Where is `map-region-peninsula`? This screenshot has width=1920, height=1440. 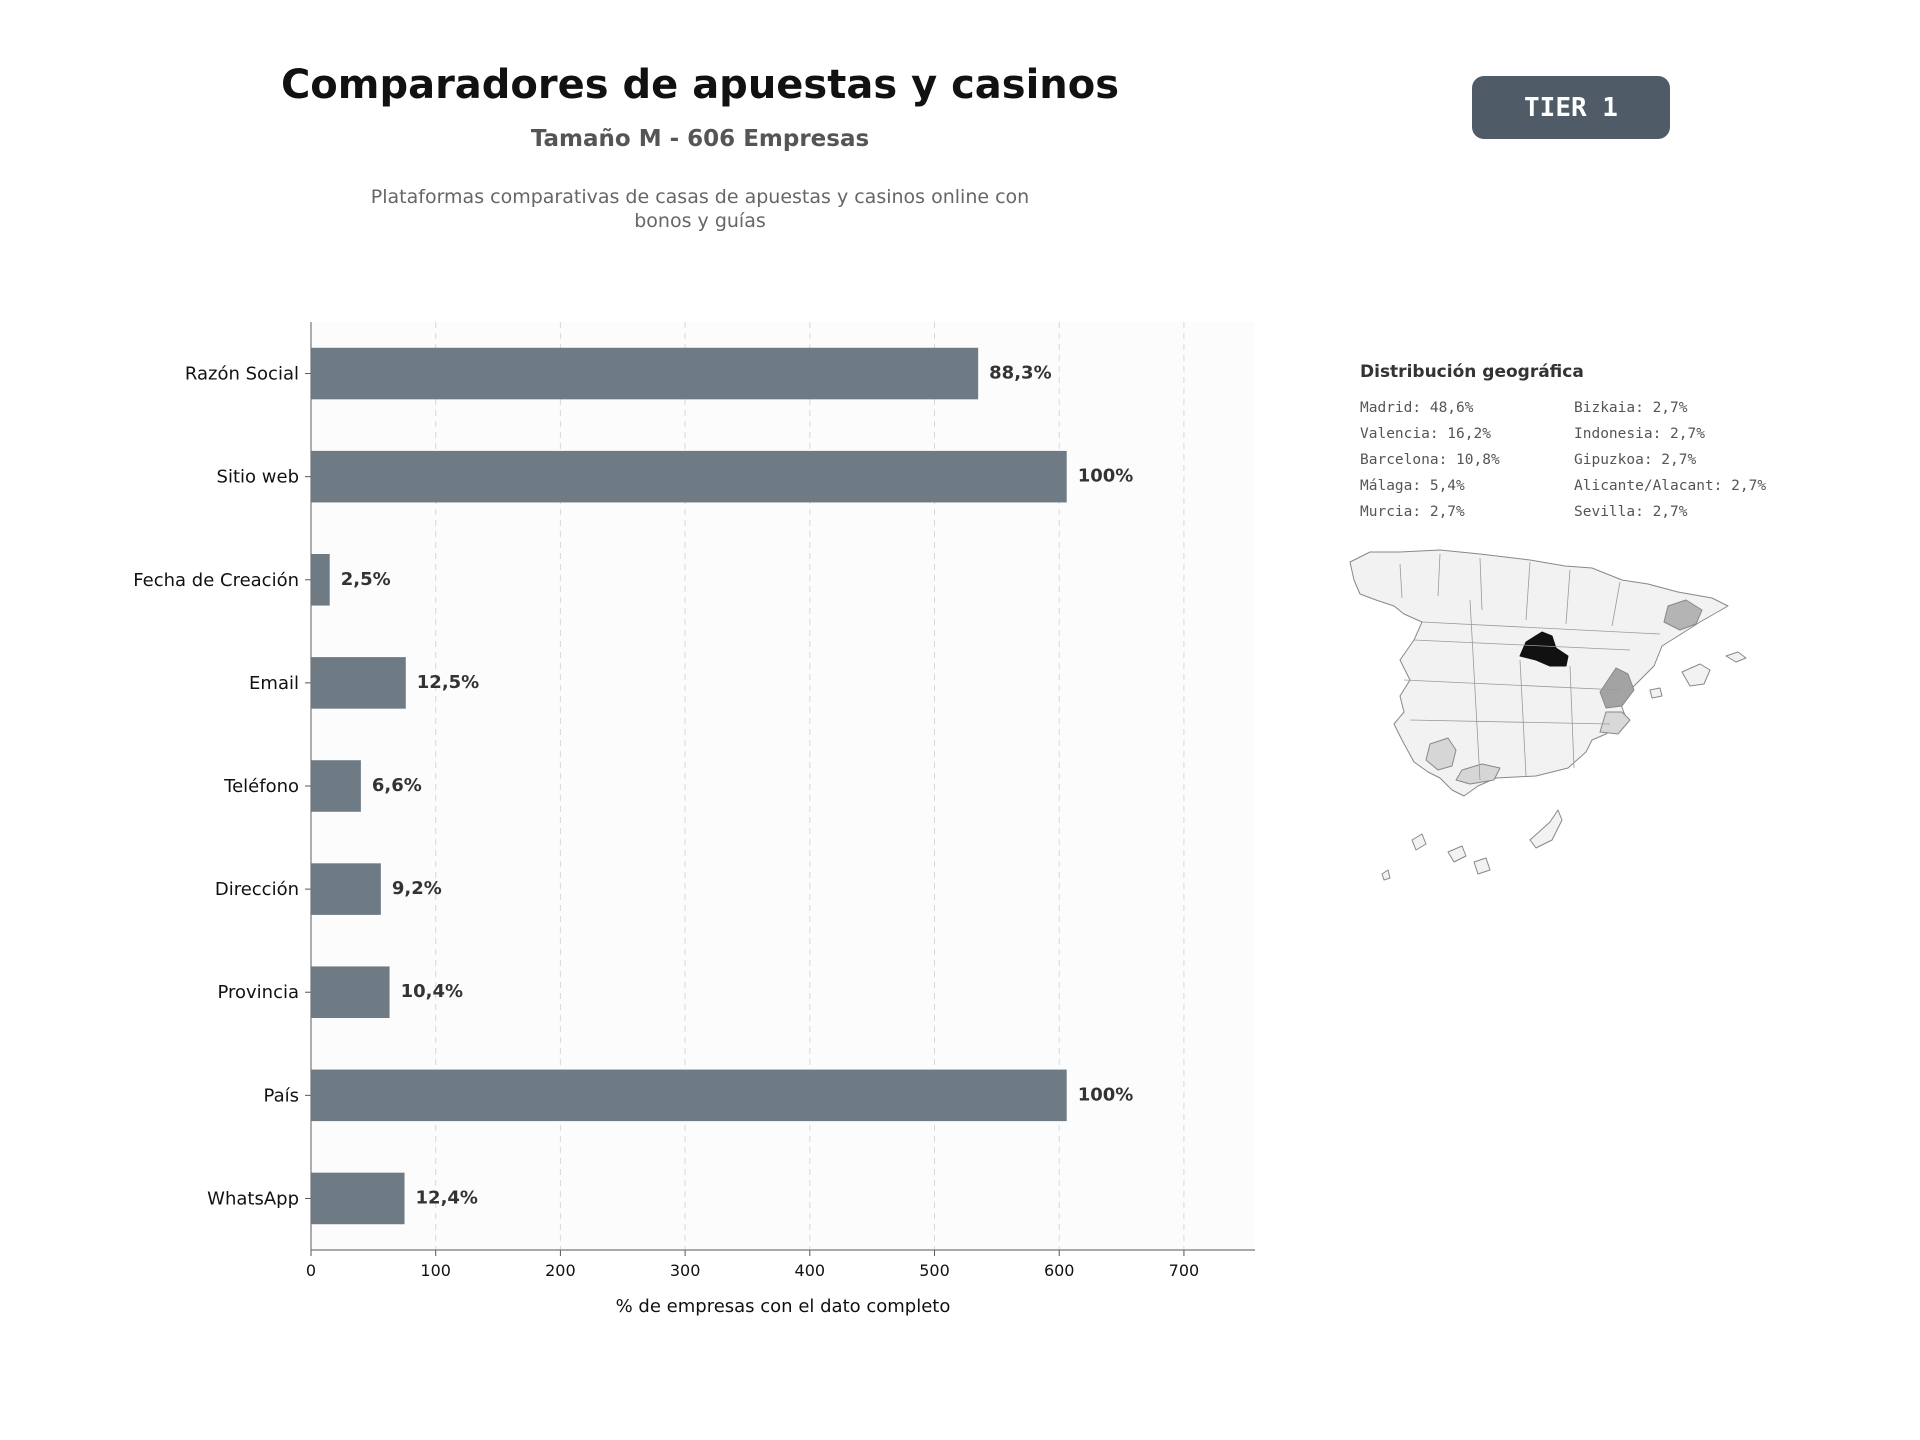
map-region-peninsula is located at coordinates (1539, 673).